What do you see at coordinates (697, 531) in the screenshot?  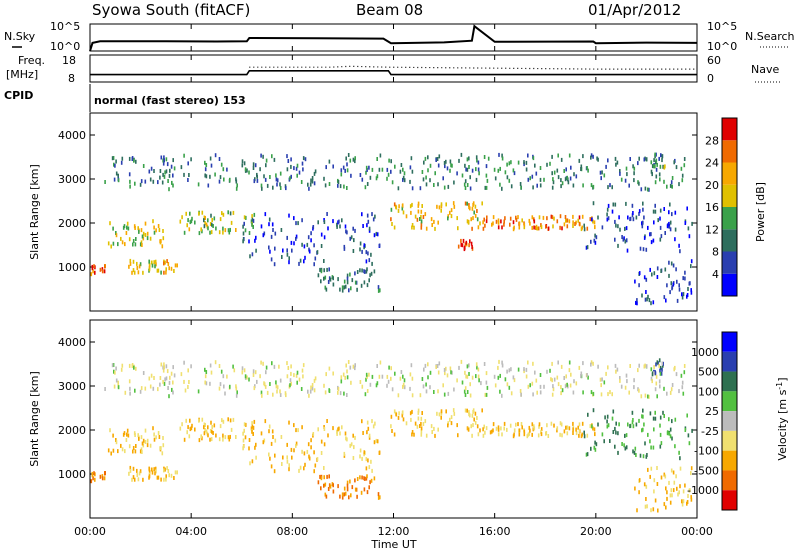 I see `x-tick-label: 00:00` at bounding box center [697, 531].